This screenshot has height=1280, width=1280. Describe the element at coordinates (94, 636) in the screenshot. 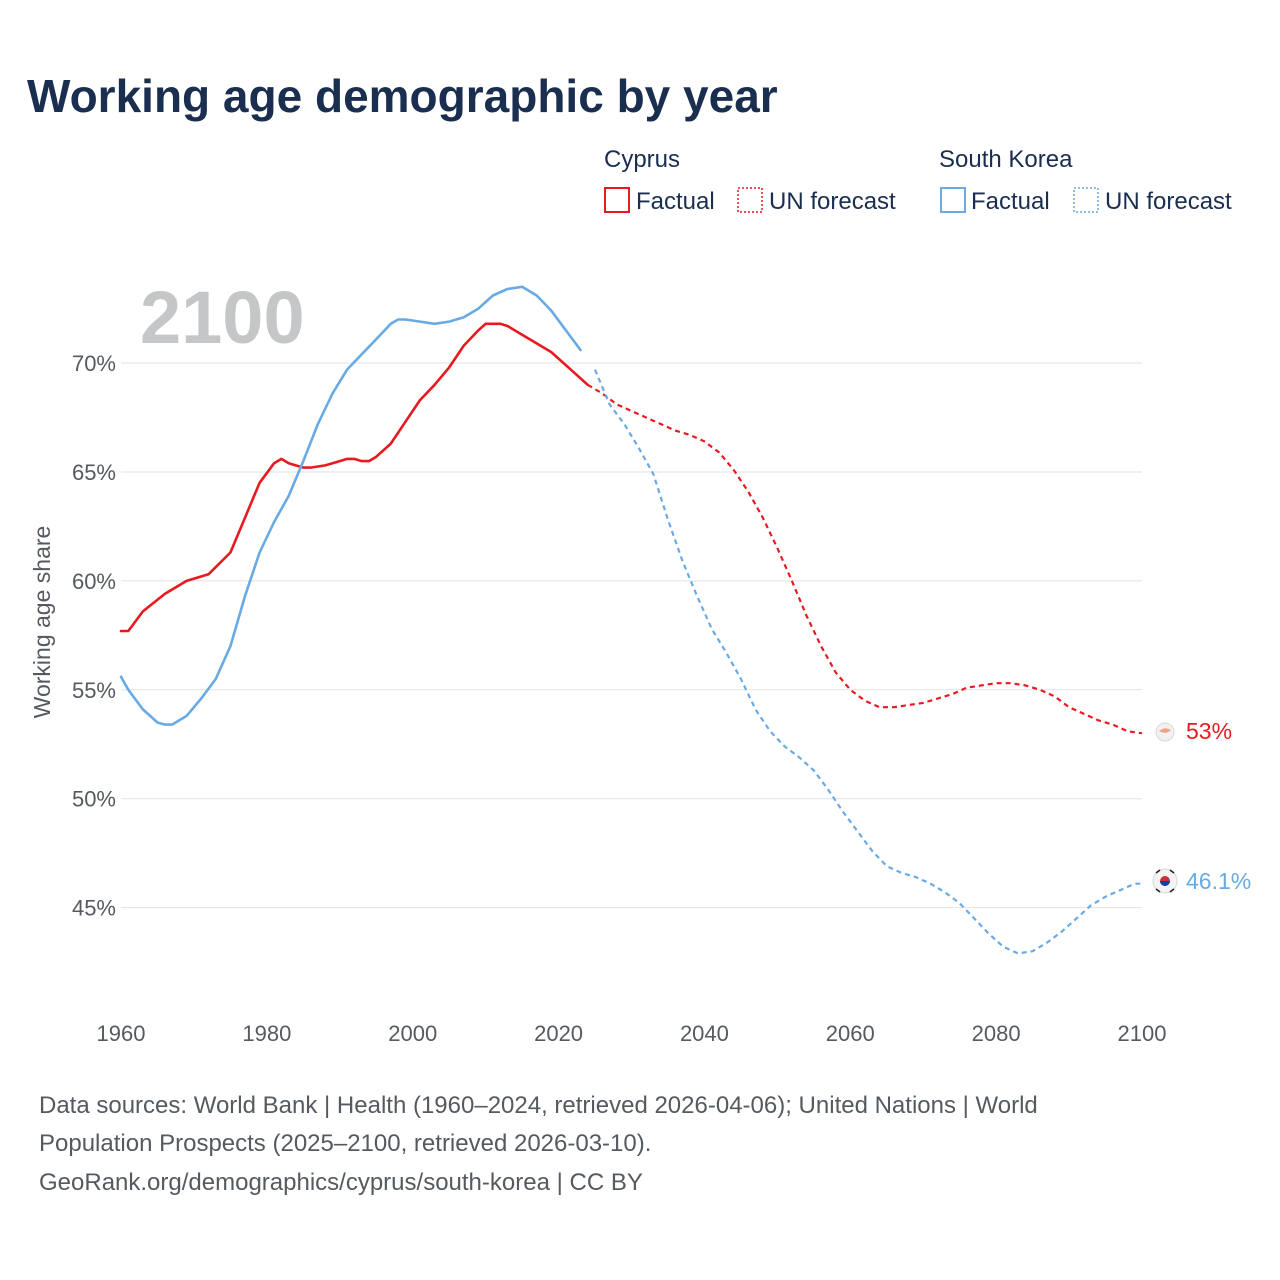

I see `y-axis-ticks: 45% 50% 55% 60% 65% 70%` at that location.